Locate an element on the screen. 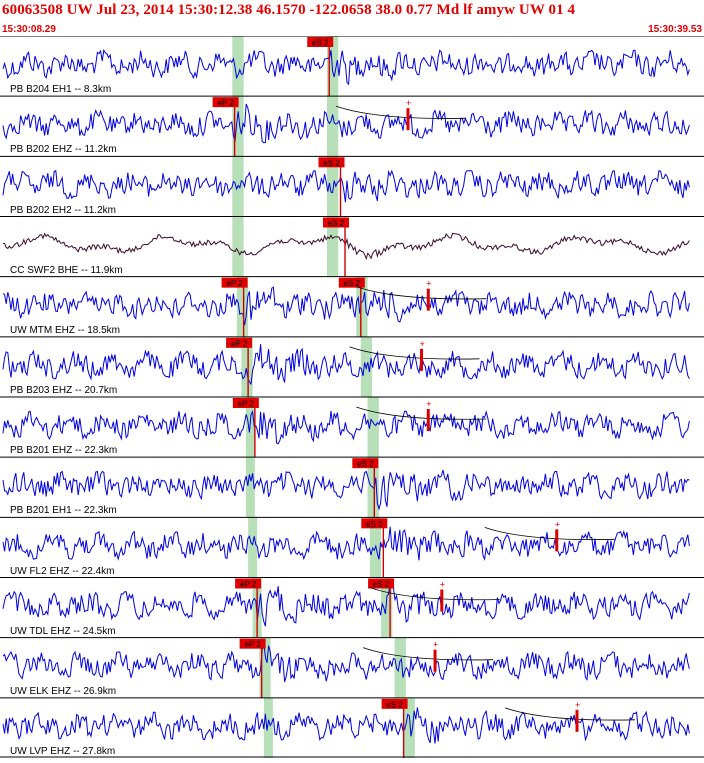 The height and width of the screenshot is (763, 704). trace-label: PB B201 EHZ -- 22.3km is located at coordinates (64, 451).